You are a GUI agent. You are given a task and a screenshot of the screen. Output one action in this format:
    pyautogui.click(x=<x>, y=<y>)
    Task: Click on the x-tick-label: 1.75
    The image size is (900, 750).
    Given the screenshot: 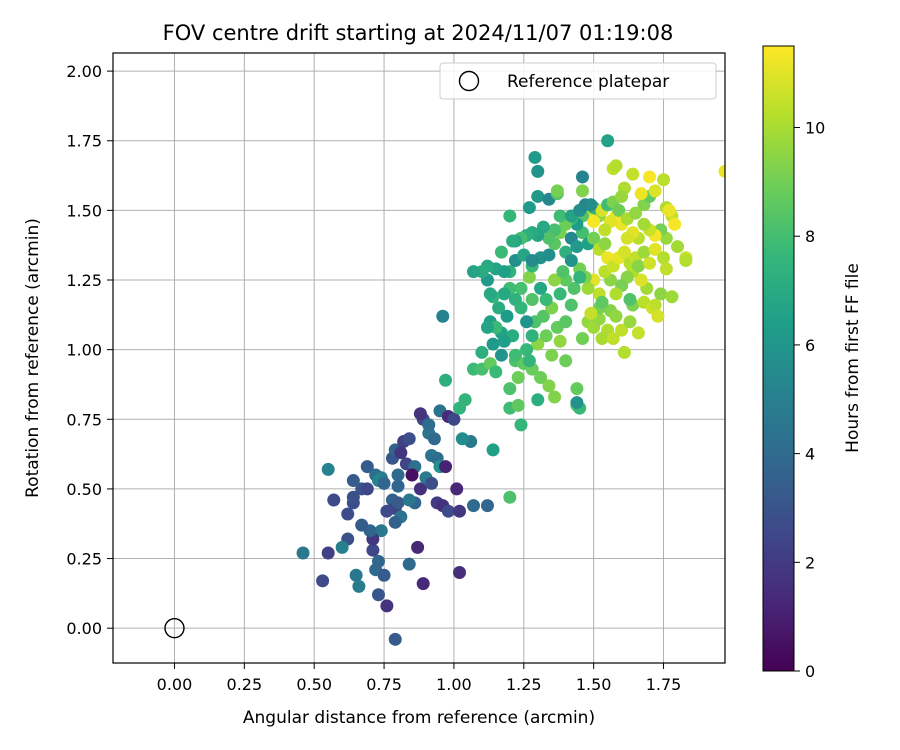 What is the action you would take?
    pyautogui.click(x=664, y=684)
    